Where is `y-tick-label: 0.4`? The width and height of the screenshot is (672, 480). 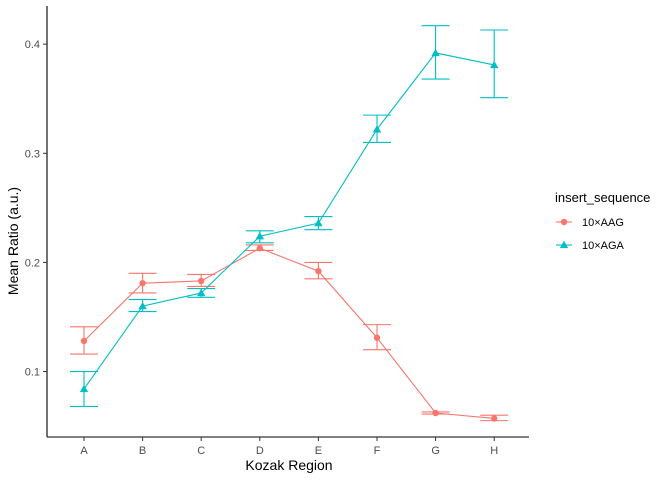 y-tick-label: 0.4 is located at coordinates (32, 45).